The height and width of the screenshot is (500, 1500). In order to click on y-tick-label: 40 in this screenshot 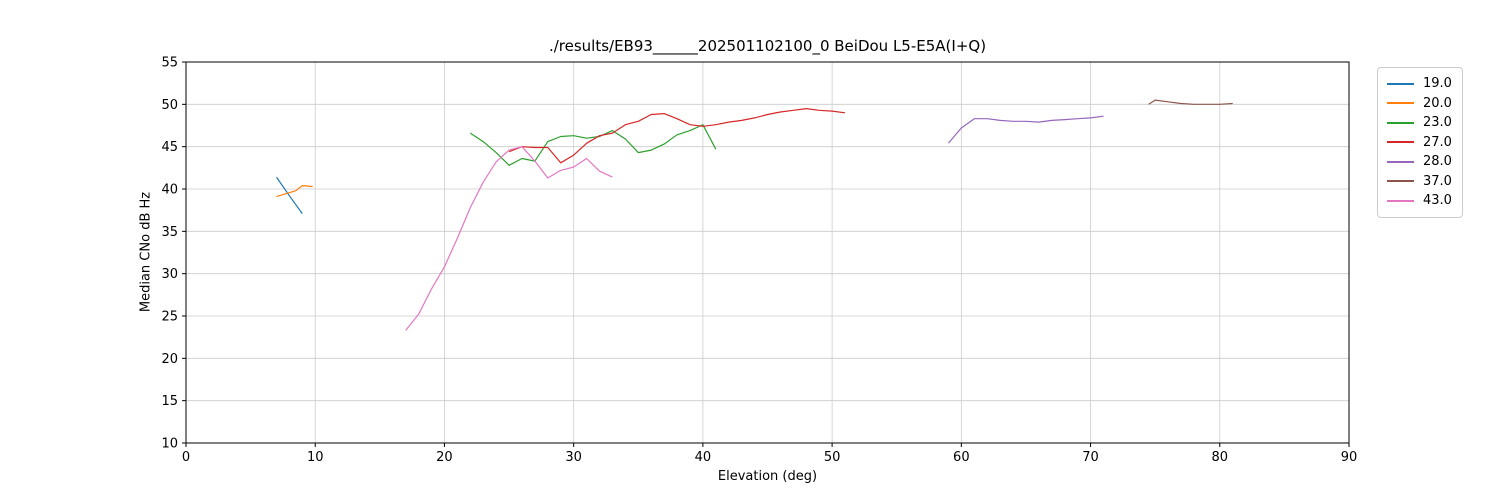, I will do `click(169, 190)`.